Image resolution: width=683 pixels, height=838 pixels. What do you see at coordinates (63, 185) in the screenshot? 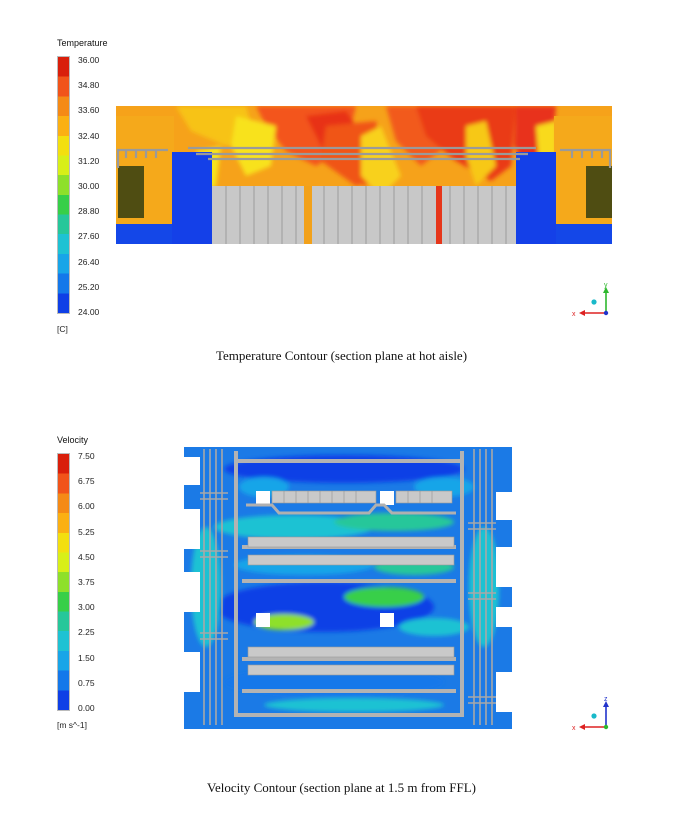
I see `temperature-colorbar` at bounding box center [63, 185].